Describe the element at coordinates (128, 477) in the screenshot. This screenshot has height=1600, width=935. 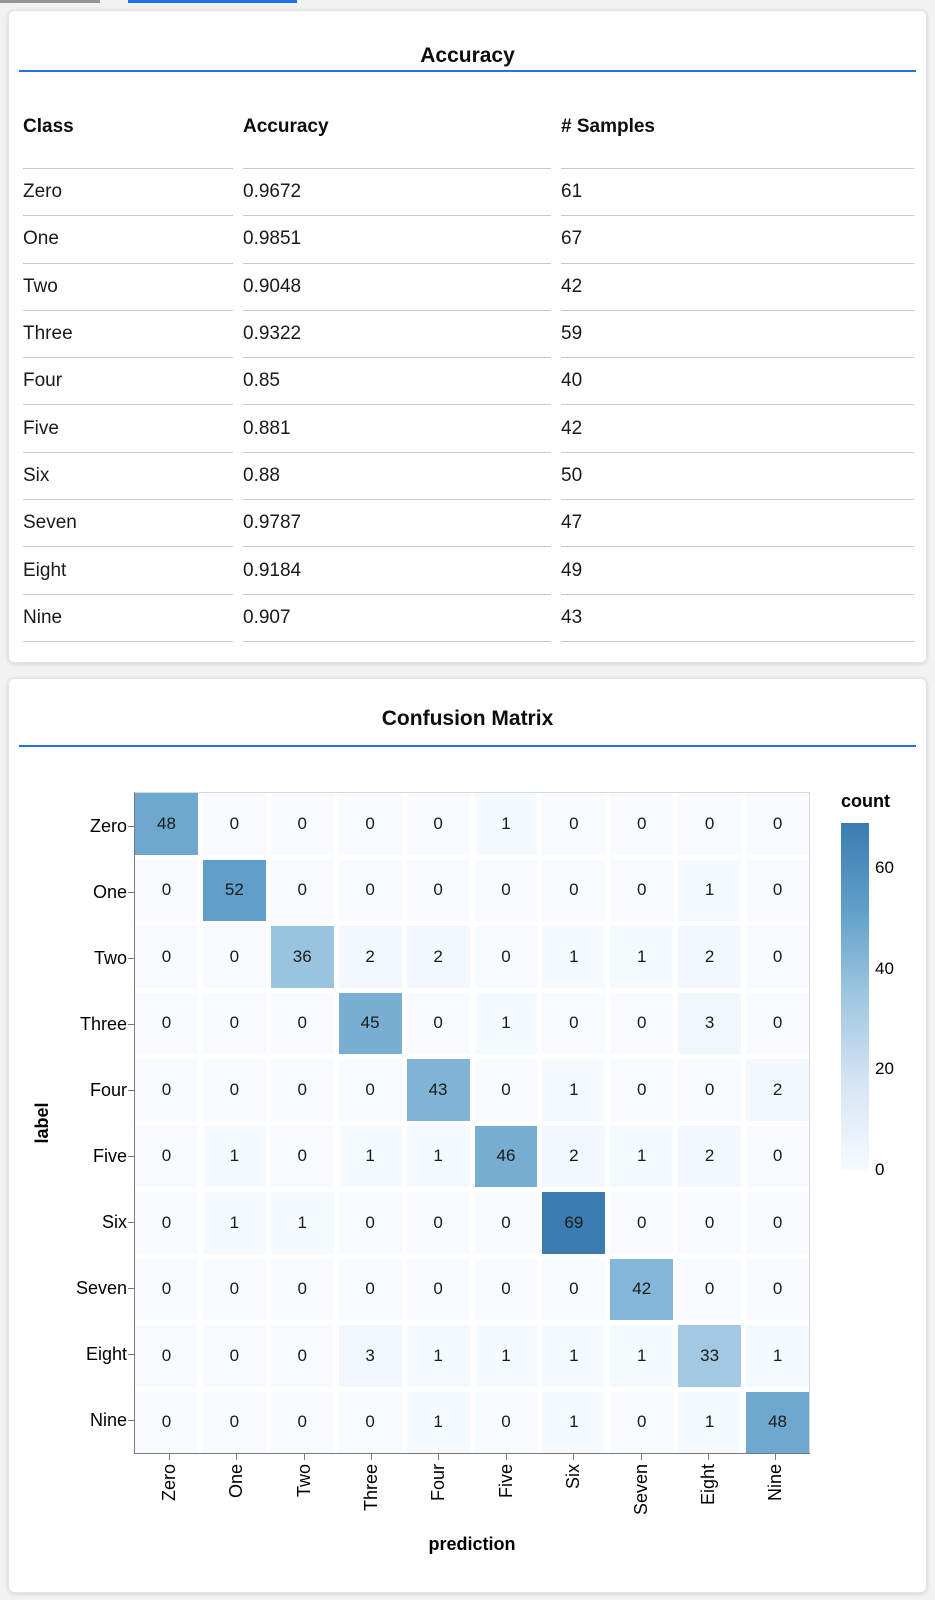
I see `table-cell: Six` at that location.